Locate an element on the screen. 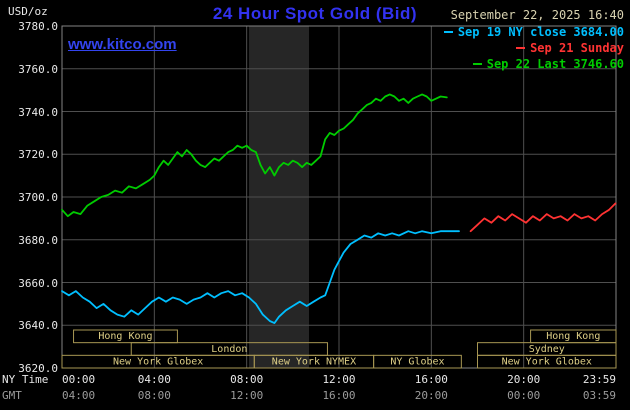 This screenshot has width=630, height=410. chart-datetime: September 22, 2025 16:40 is located at coordinates (537, 15).